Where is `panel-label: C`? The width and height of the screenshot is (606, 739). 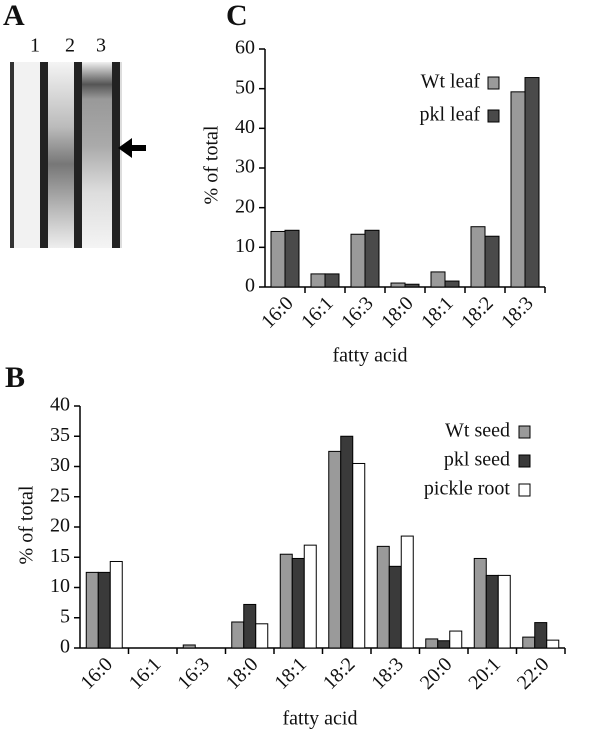 panel-label: C is located at coordinates (237, 16).